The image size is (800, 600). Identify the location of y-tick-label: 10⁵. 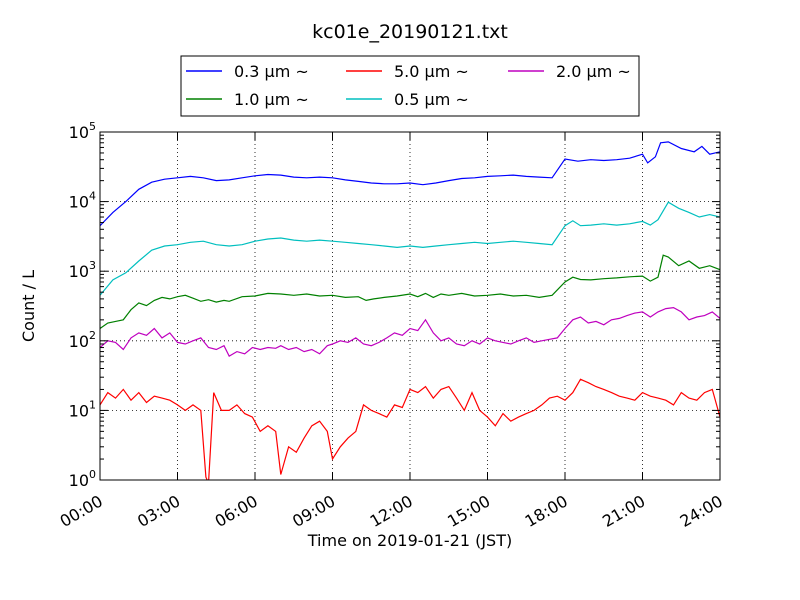
(82, 131).